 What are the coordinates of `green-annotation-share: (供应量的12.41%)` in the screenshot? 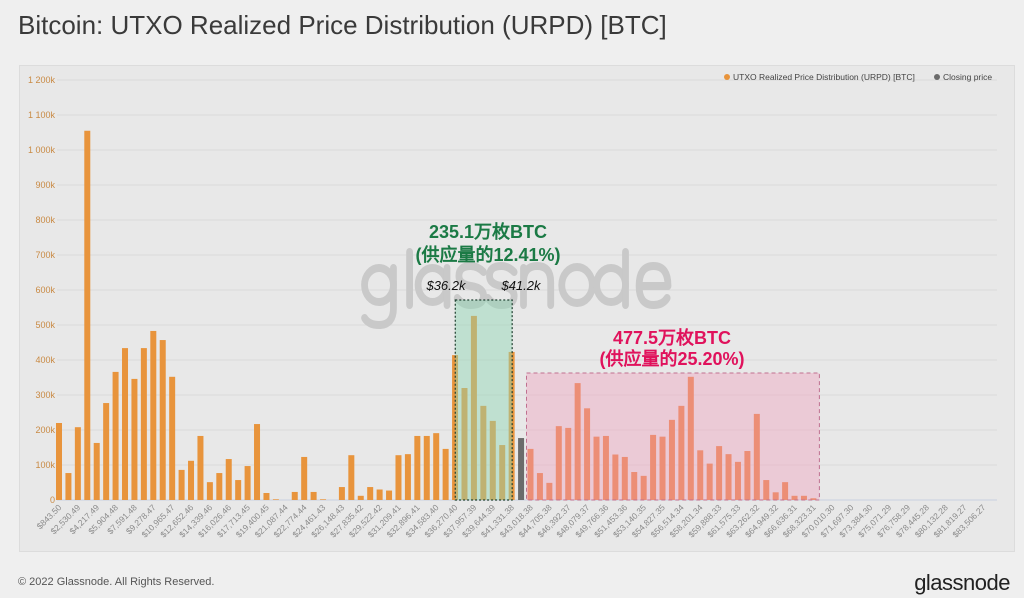 It's located at (487, 254).